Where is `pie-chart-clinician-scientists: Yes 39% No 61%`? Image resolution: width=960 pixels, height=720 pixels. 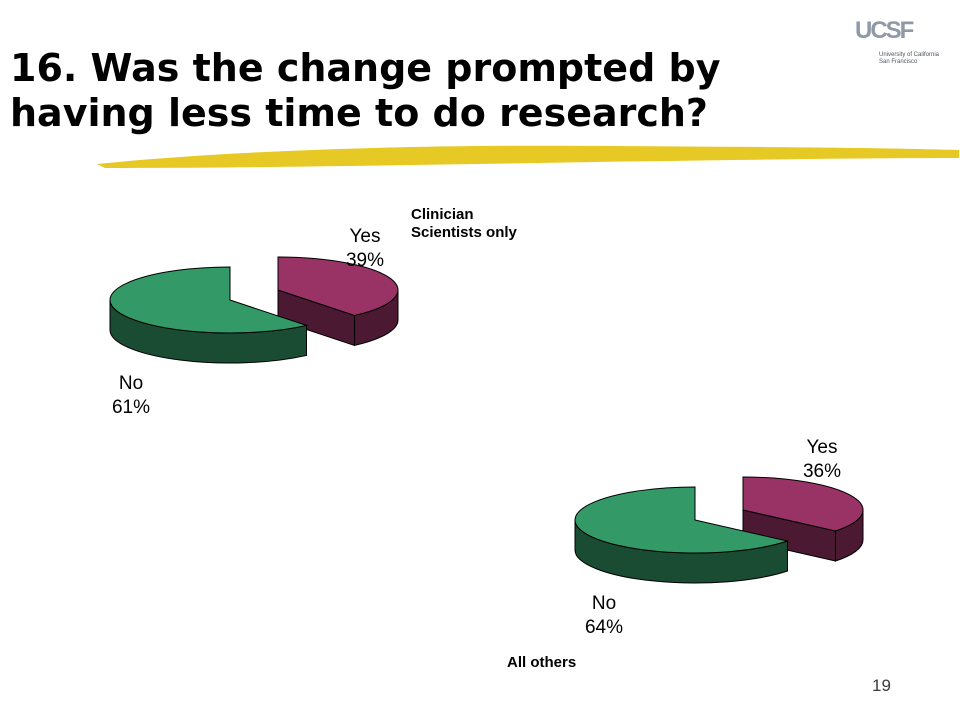 pie-chart-clinician-scientists: Yes 39% No 61% is located at coordinates (254, 322).